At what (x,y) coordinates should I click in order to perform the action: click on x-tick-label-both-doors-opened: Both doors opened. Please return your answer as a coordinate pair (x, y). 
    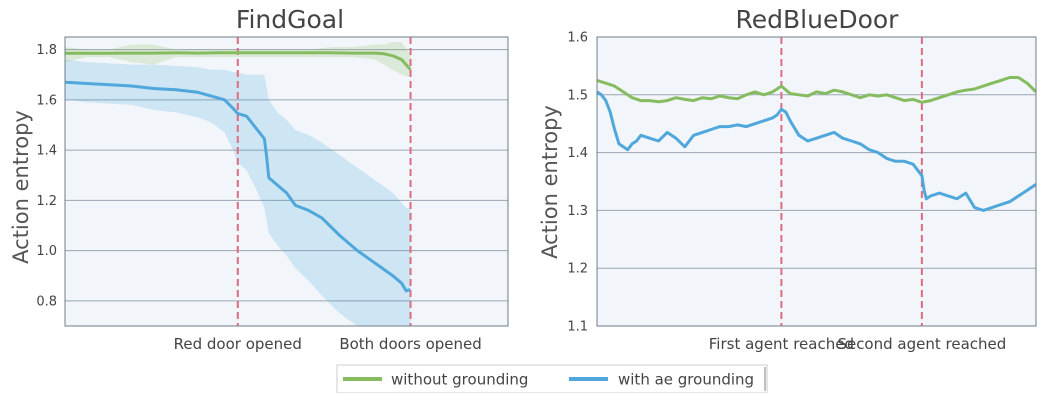
    Looking at the image, I should click on (410, 344).